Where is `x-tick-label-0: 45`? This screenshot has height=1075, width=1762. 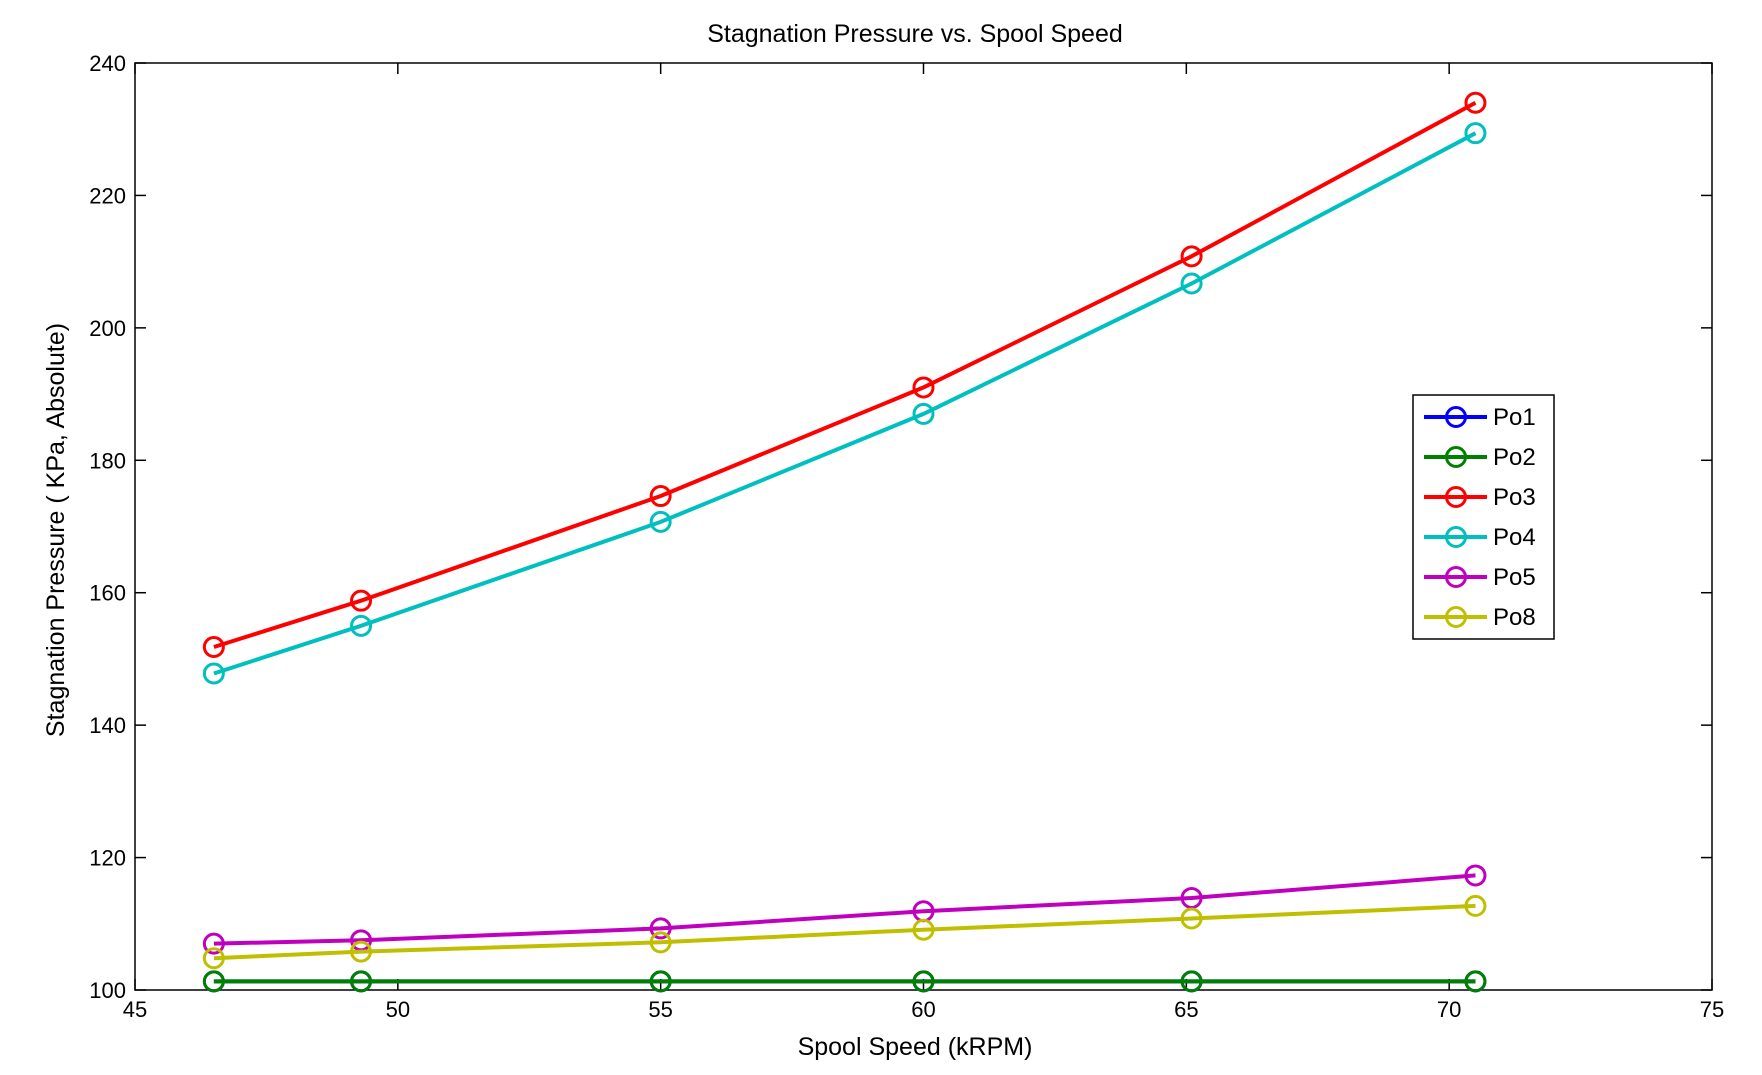 x-tick-label-0: 45 is located at coordinates (135, 1009).